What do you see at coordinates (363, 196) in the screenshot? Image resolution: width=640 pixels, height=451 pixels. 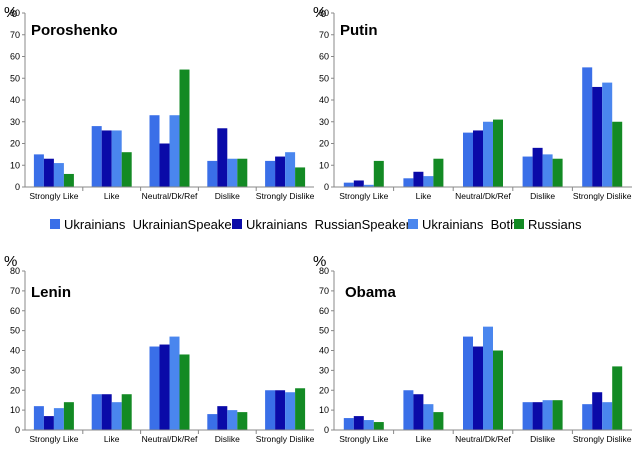 I see `x-category-label: Strongly Like` at bounding box center [363, 196].